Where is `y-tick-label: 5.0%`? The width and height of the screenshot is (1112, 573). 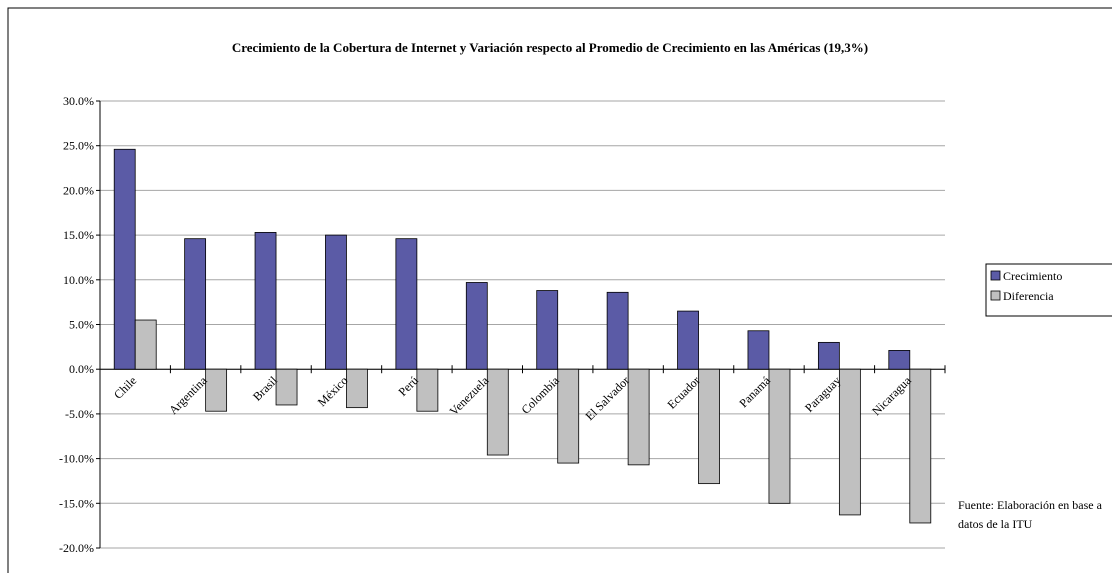
y-tick-label: 5.0% is located at coordinates (81, 325).